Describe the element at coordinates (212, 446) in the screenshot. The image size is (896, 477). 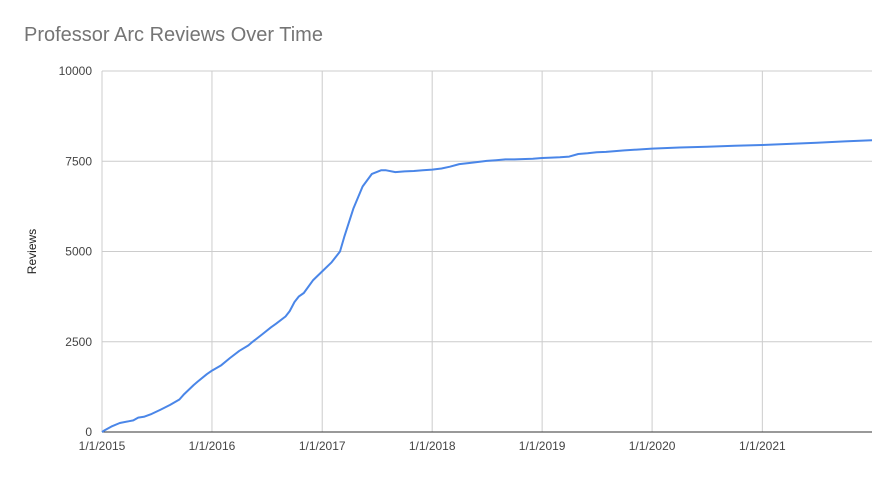
I see `x-tick-label: 1/1/2016` at that location.